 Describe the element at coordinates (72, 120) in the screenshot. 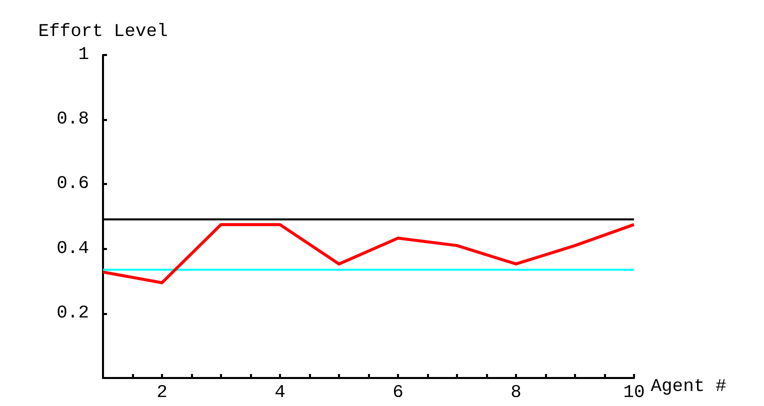

I see `y-tick-label: 0.8` at that location.